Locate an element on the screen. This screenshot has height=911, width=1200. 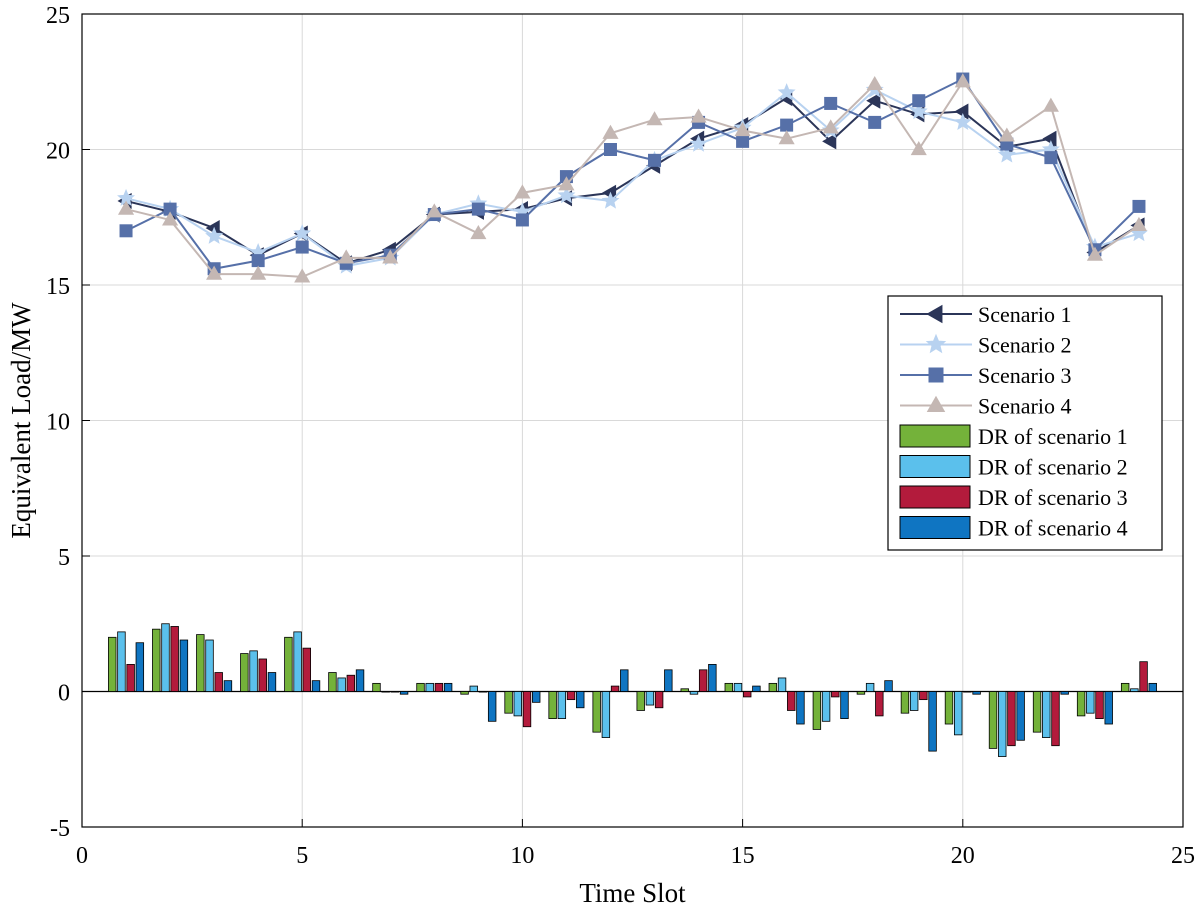
y-tick-label: 20 is located at coordinates (58, 152).